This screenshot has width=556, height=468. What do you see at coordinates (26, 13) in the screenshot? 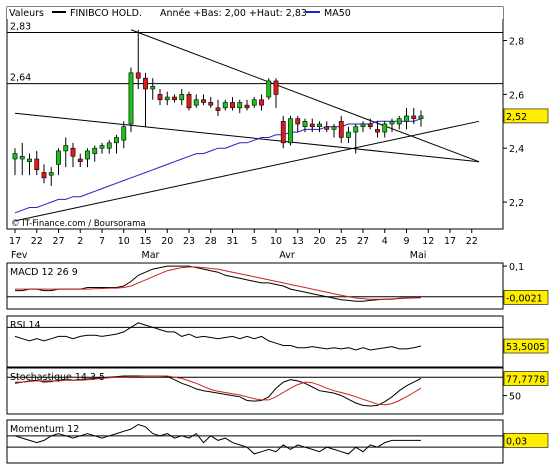
I see `legend-prefix: Valeurs` at bounding box center [26, 13].